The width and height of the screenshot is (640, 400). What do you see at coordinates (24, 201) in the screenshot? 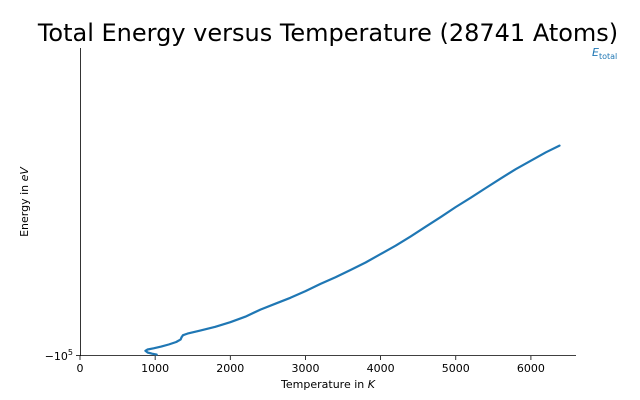
I see `y-axis-label: Energy in eV` at bounding box center [24, 201].